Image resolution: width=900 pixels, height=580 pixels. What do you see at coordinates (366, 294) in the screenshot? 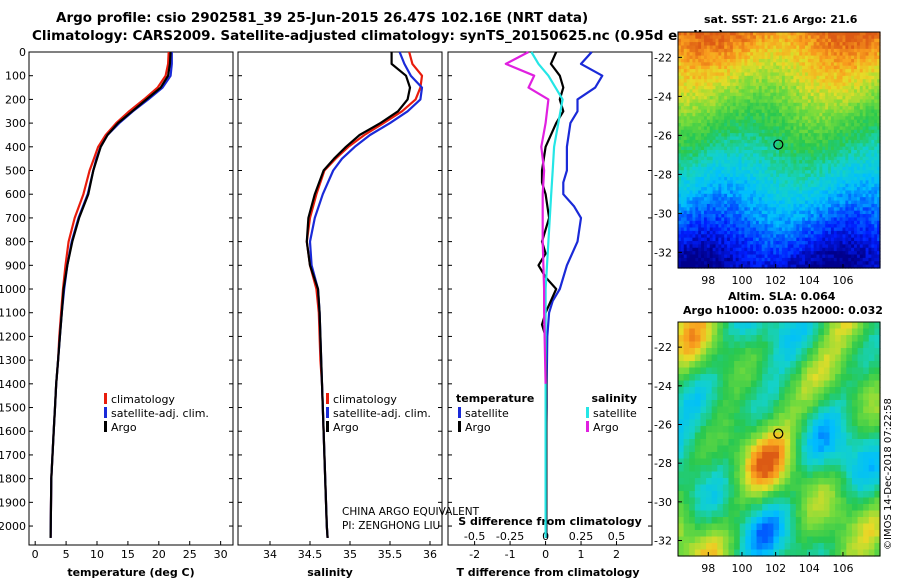
I see `salinity-line-blue` at bounding box center [366, 294].